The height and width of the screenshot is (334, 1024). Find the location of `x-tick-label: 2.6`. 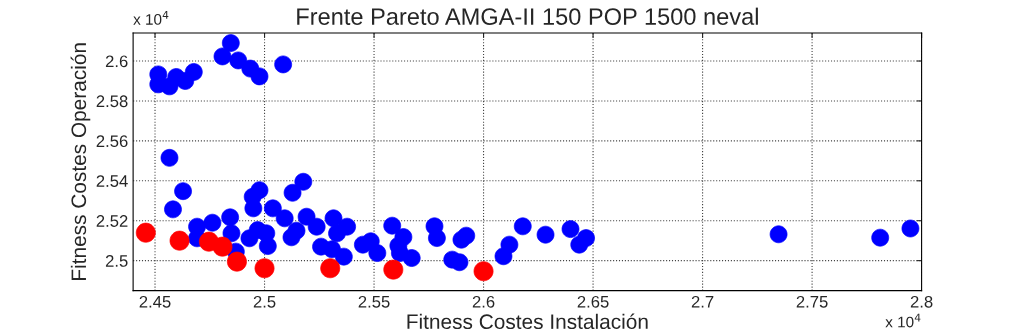

x-tick-label: 2.6 is located at coordinates (483, 301).